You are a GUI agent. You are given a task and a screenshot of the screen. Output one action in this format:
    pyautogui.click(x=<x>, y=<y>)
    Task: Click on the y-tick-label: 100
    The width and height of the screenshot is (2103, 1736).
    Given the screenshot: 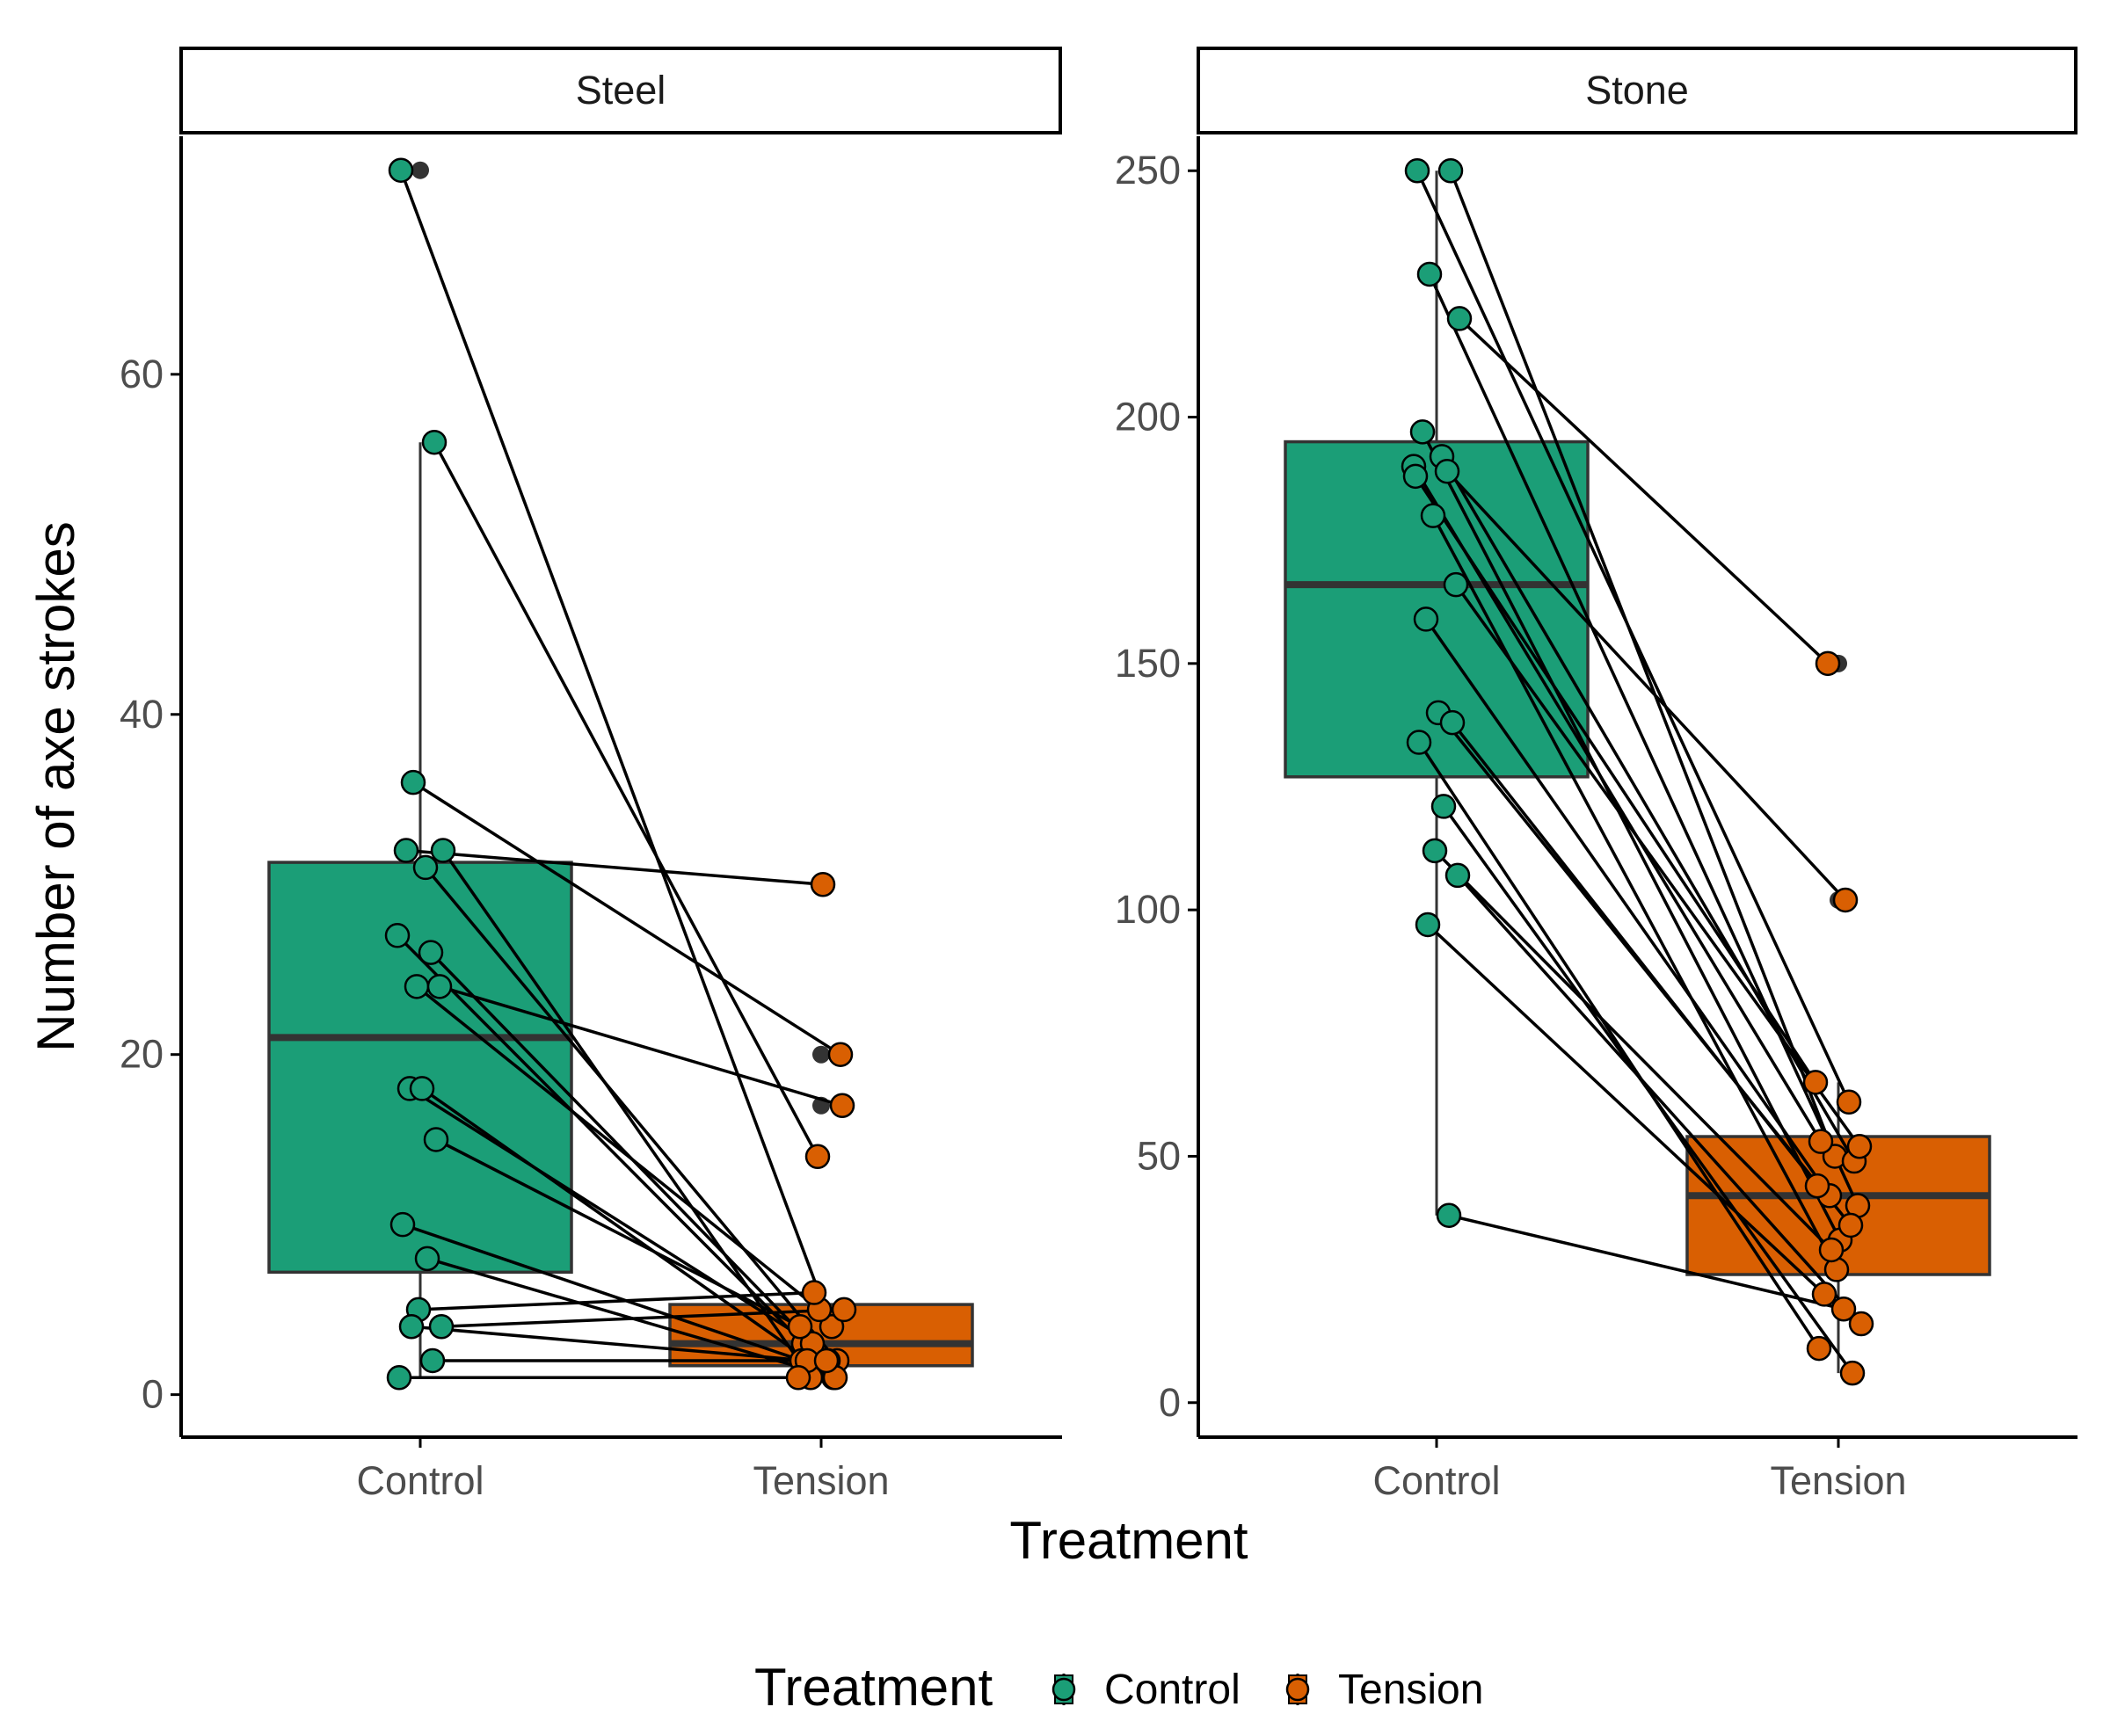 What is the action you would take?
    pyautogui.click(x=1148, y=910)
    